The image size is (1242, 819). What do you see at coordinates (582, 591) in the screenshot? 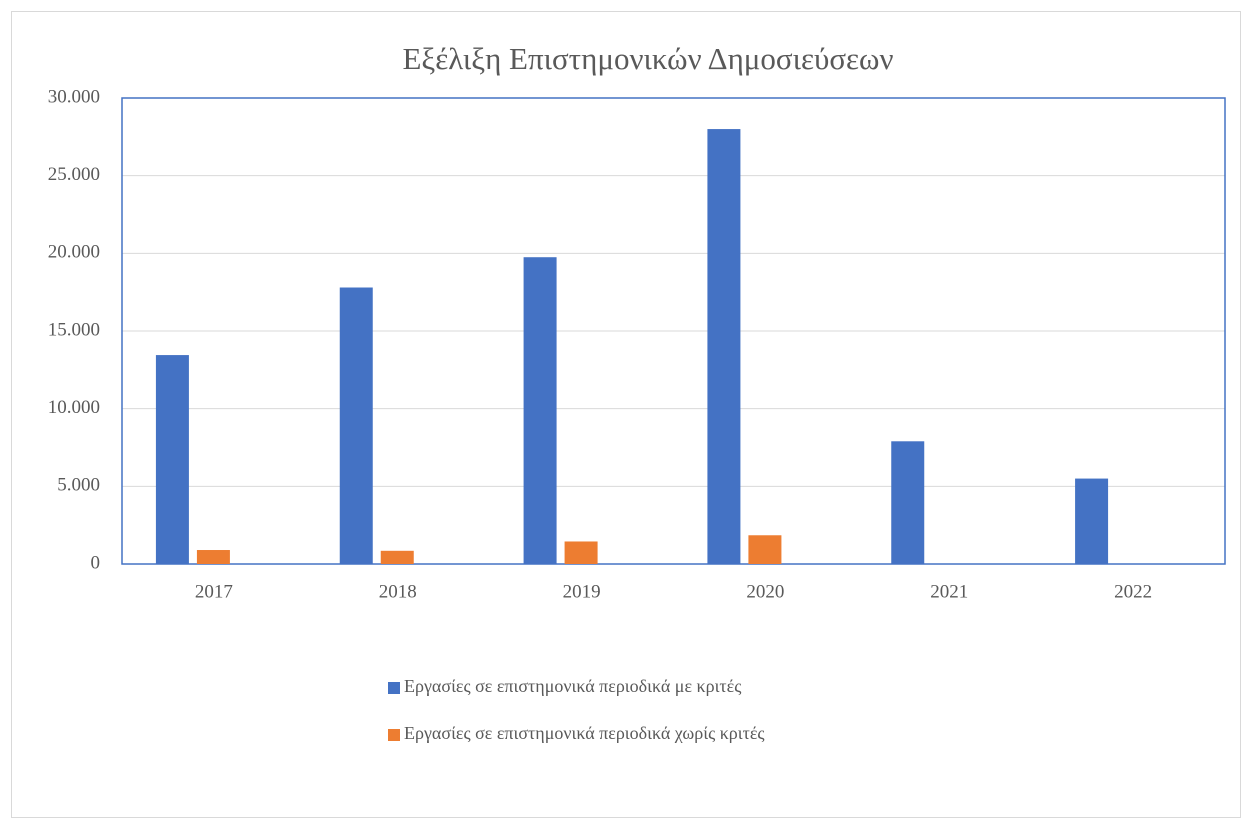
I see `x-tick-label: 2019` at bounding box center [582, 591].